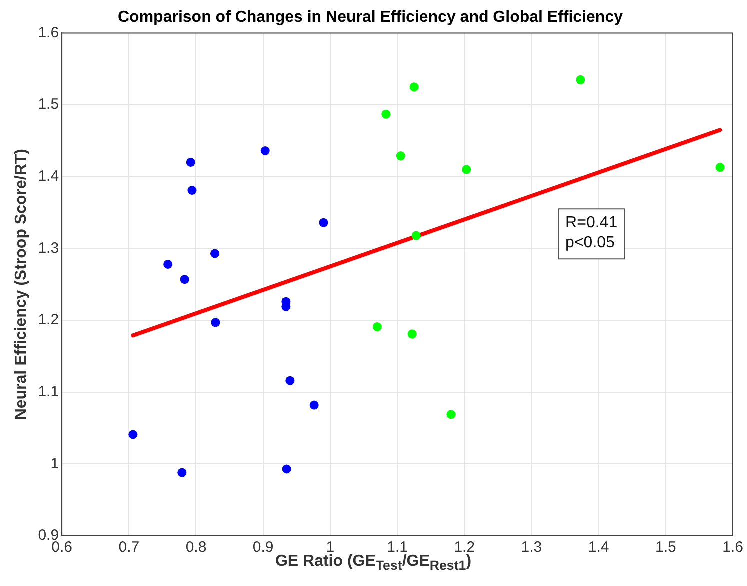 The width and height of the screenshot is (747, 586). I want to click on chart-title: Comparison of Changes in Neural Efficiency and Global Efficiency, so click(371, 17).